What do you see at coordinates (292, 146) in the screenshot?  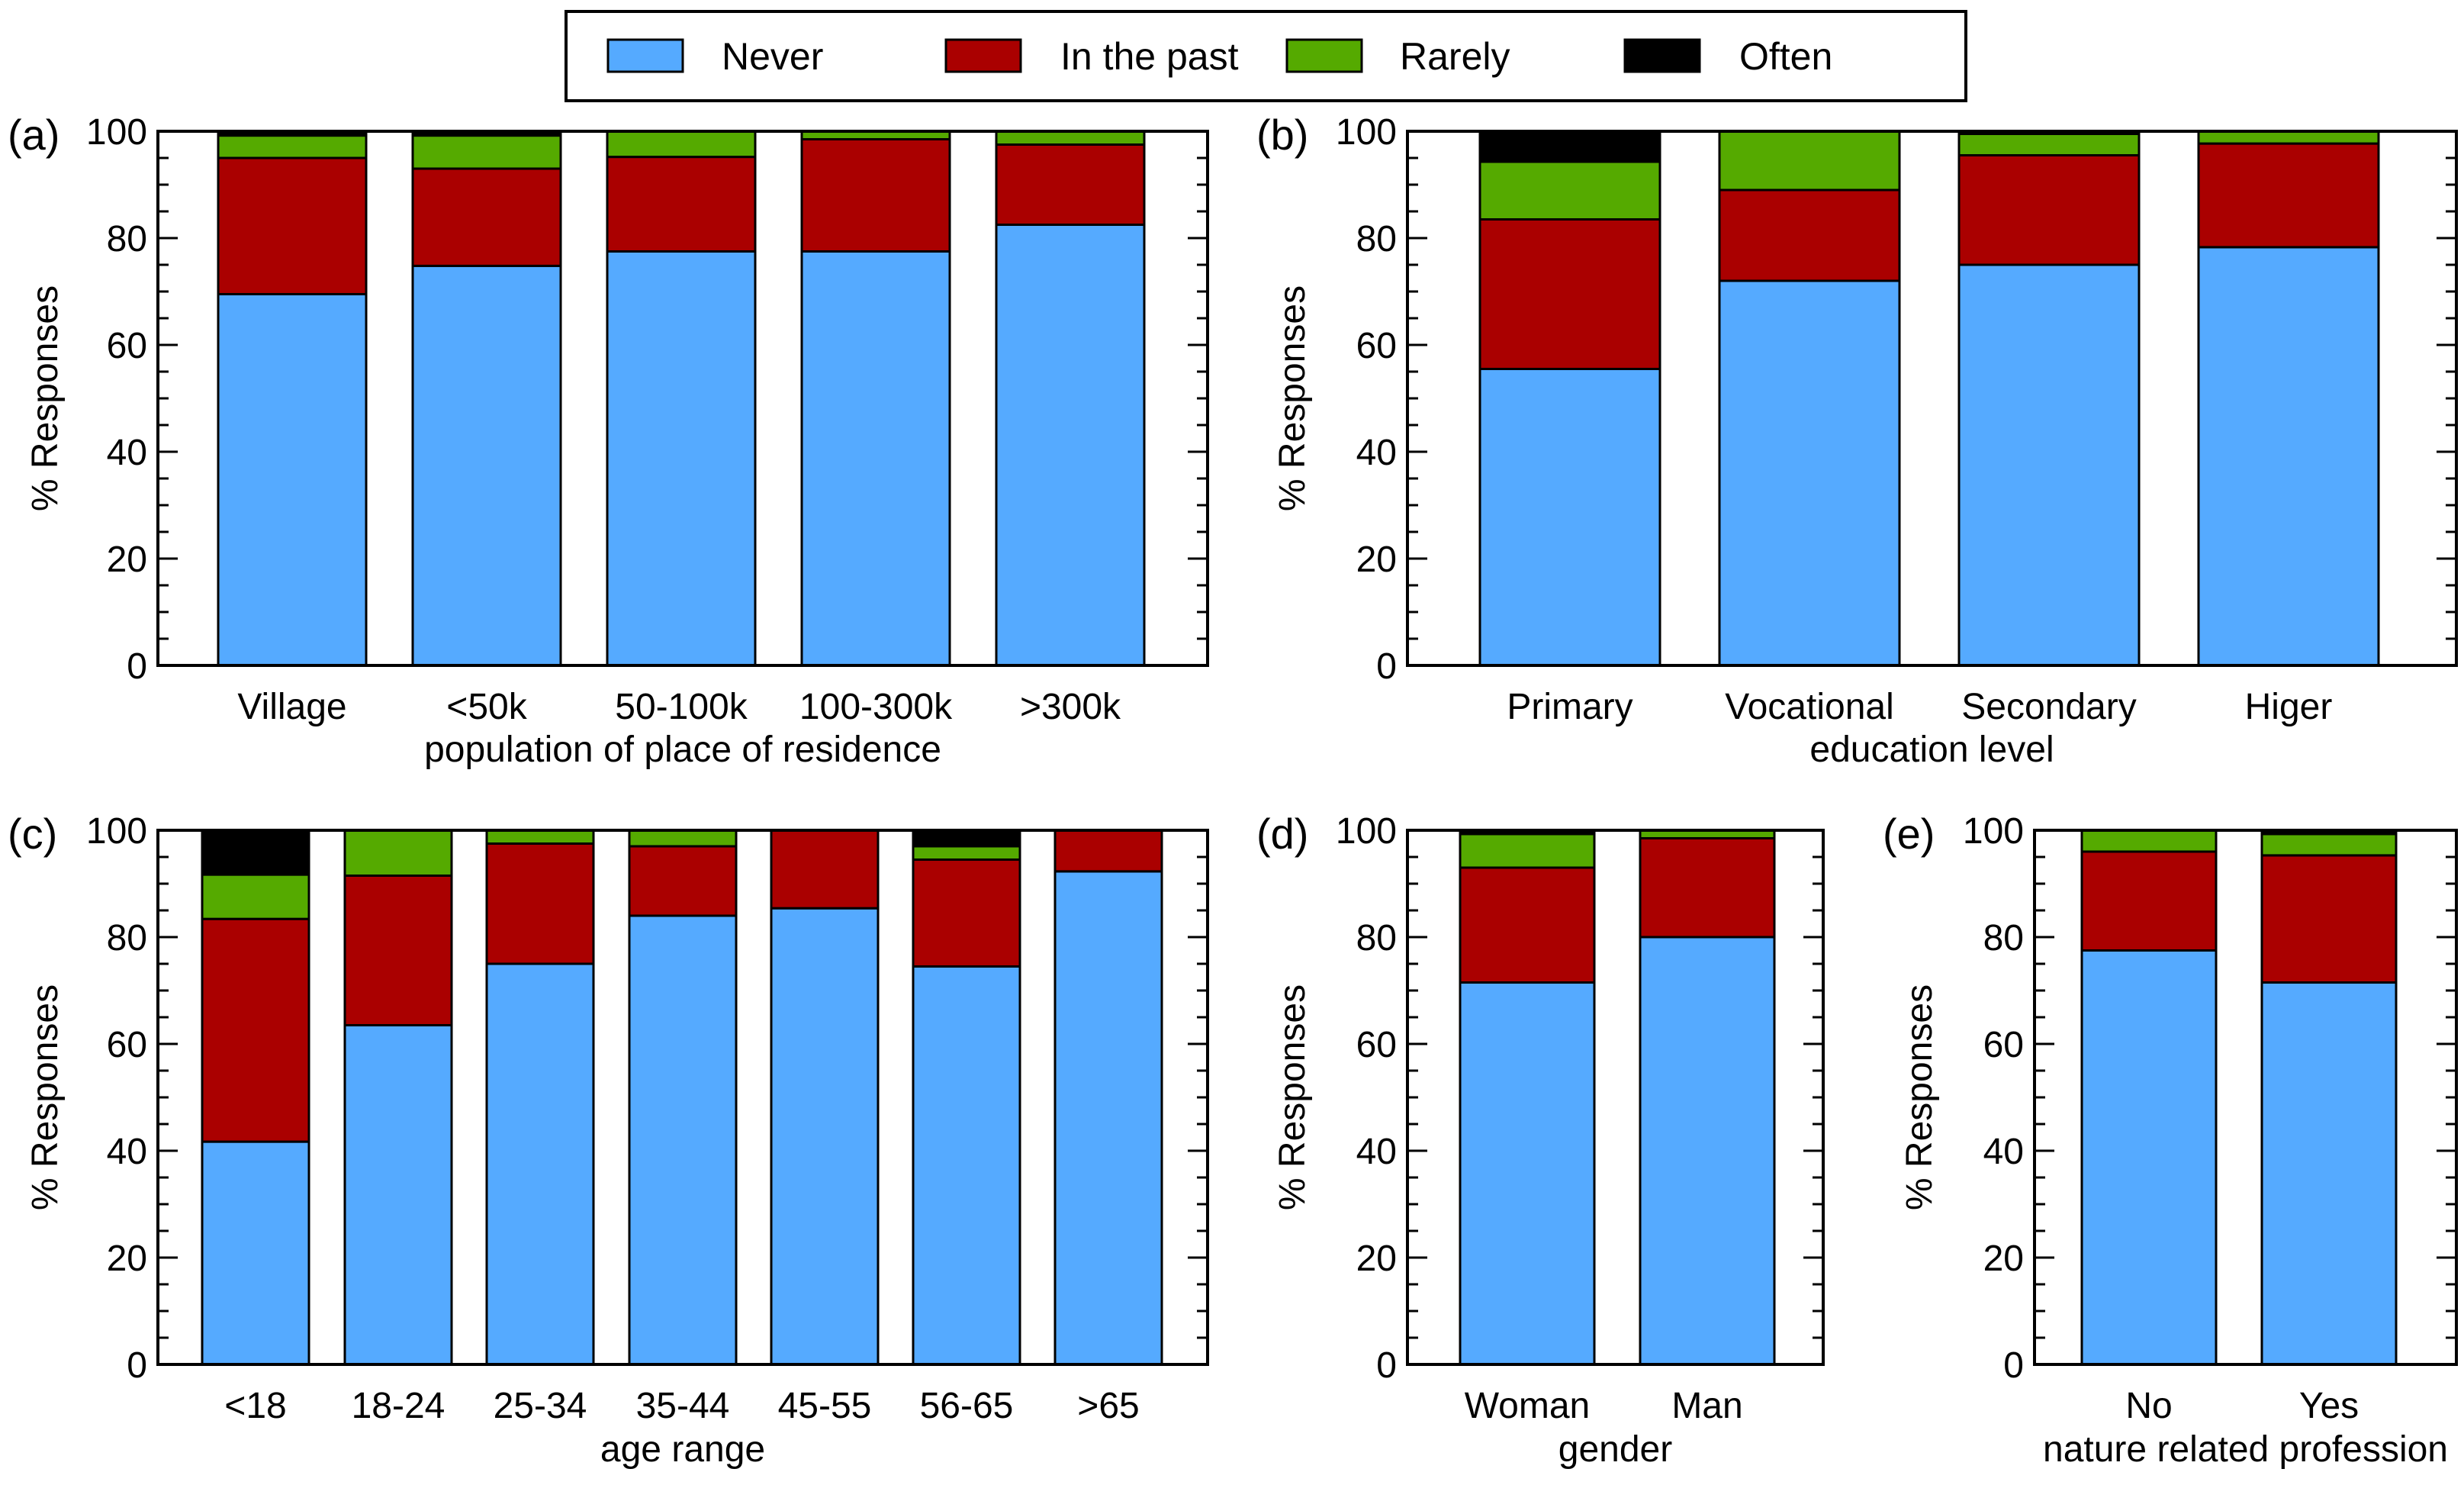 I see `panel-a-bar-village-rarely` at bounding box center [292, 146].